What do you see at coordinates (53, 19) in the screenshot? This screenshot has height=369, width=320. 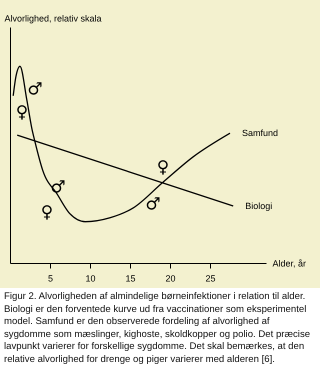 I see `y-axis-title: Alvorlighed, relativ skala` at bounding box center [53, 19].